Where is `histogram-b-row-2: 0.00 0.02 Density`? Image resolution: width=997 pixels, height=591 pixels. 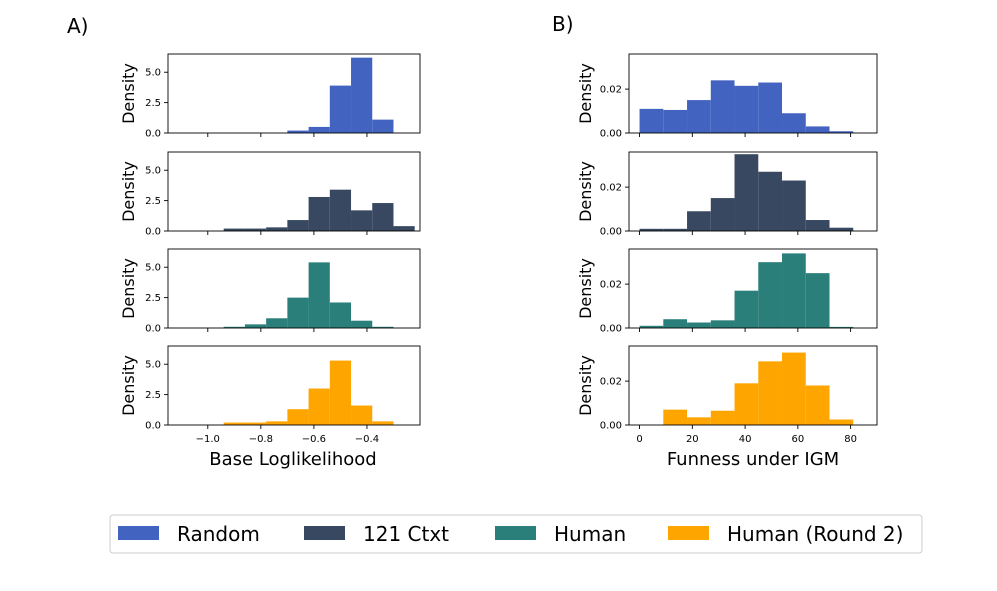
histogram-b-row-2: 0.00 0.02 Density is located at coordinates (727, 194).